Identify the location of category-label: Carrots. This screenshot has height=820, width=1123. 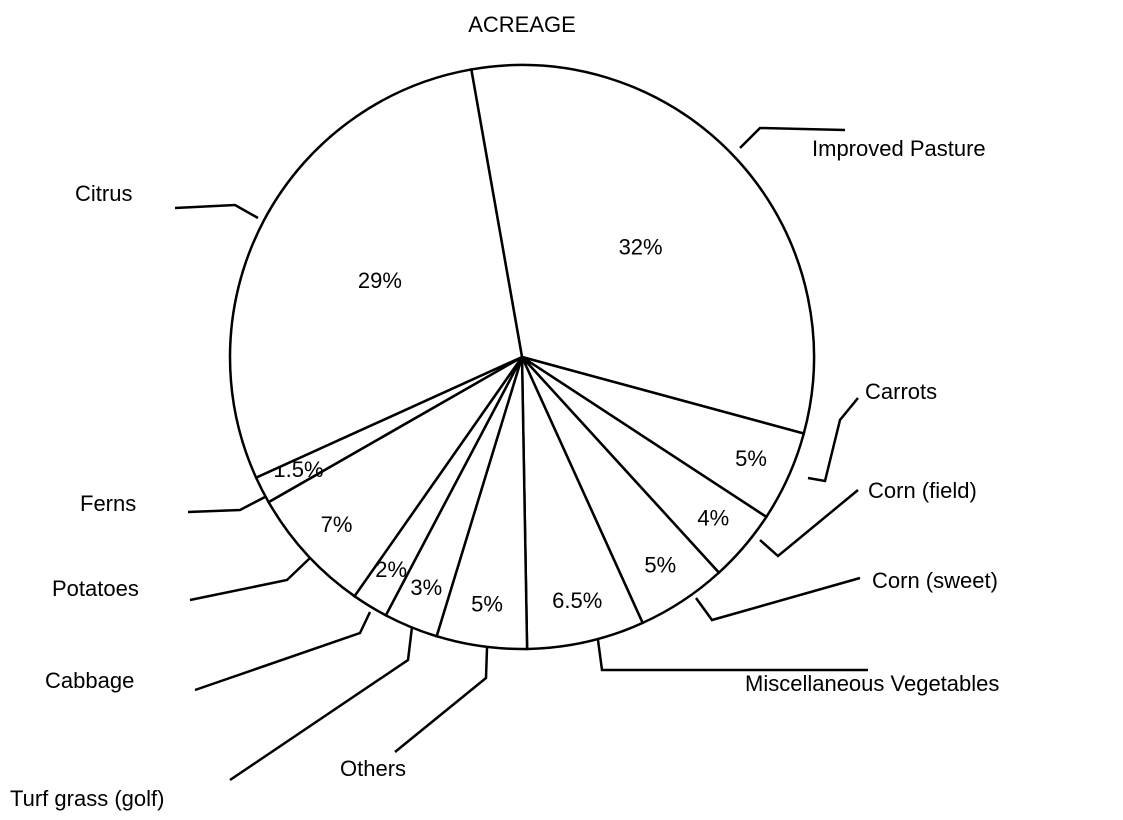
(901, 391).